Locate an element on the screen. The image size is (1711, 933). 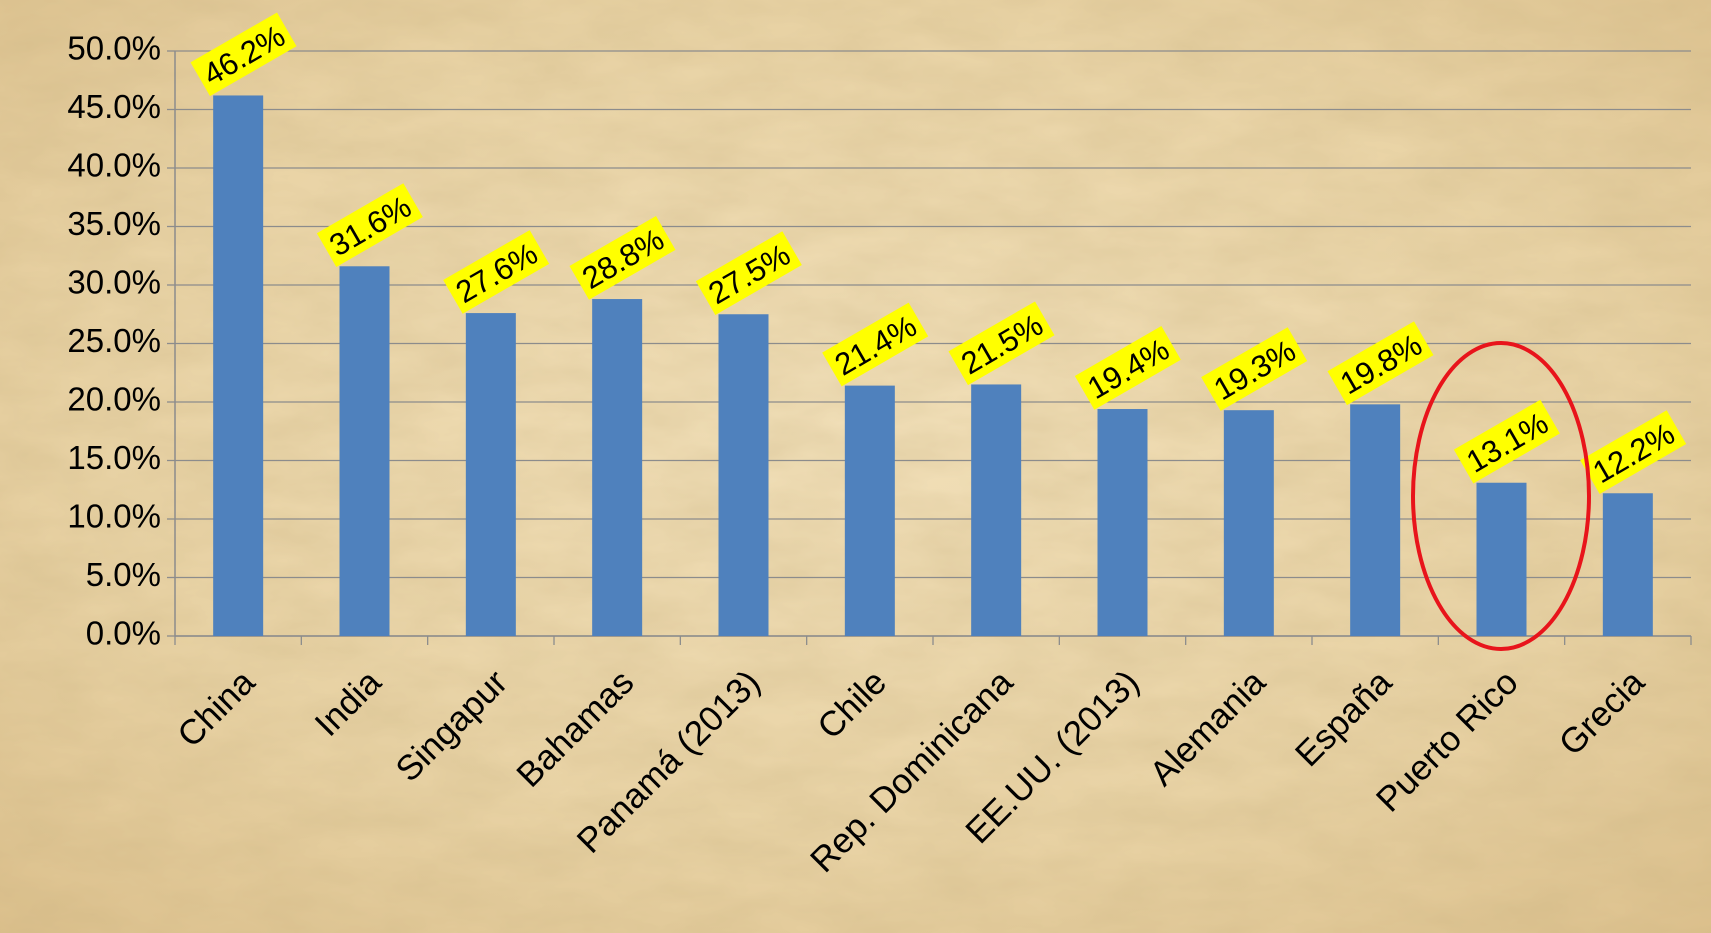
highlight-ellipse is located at coordinates (1501, 496).